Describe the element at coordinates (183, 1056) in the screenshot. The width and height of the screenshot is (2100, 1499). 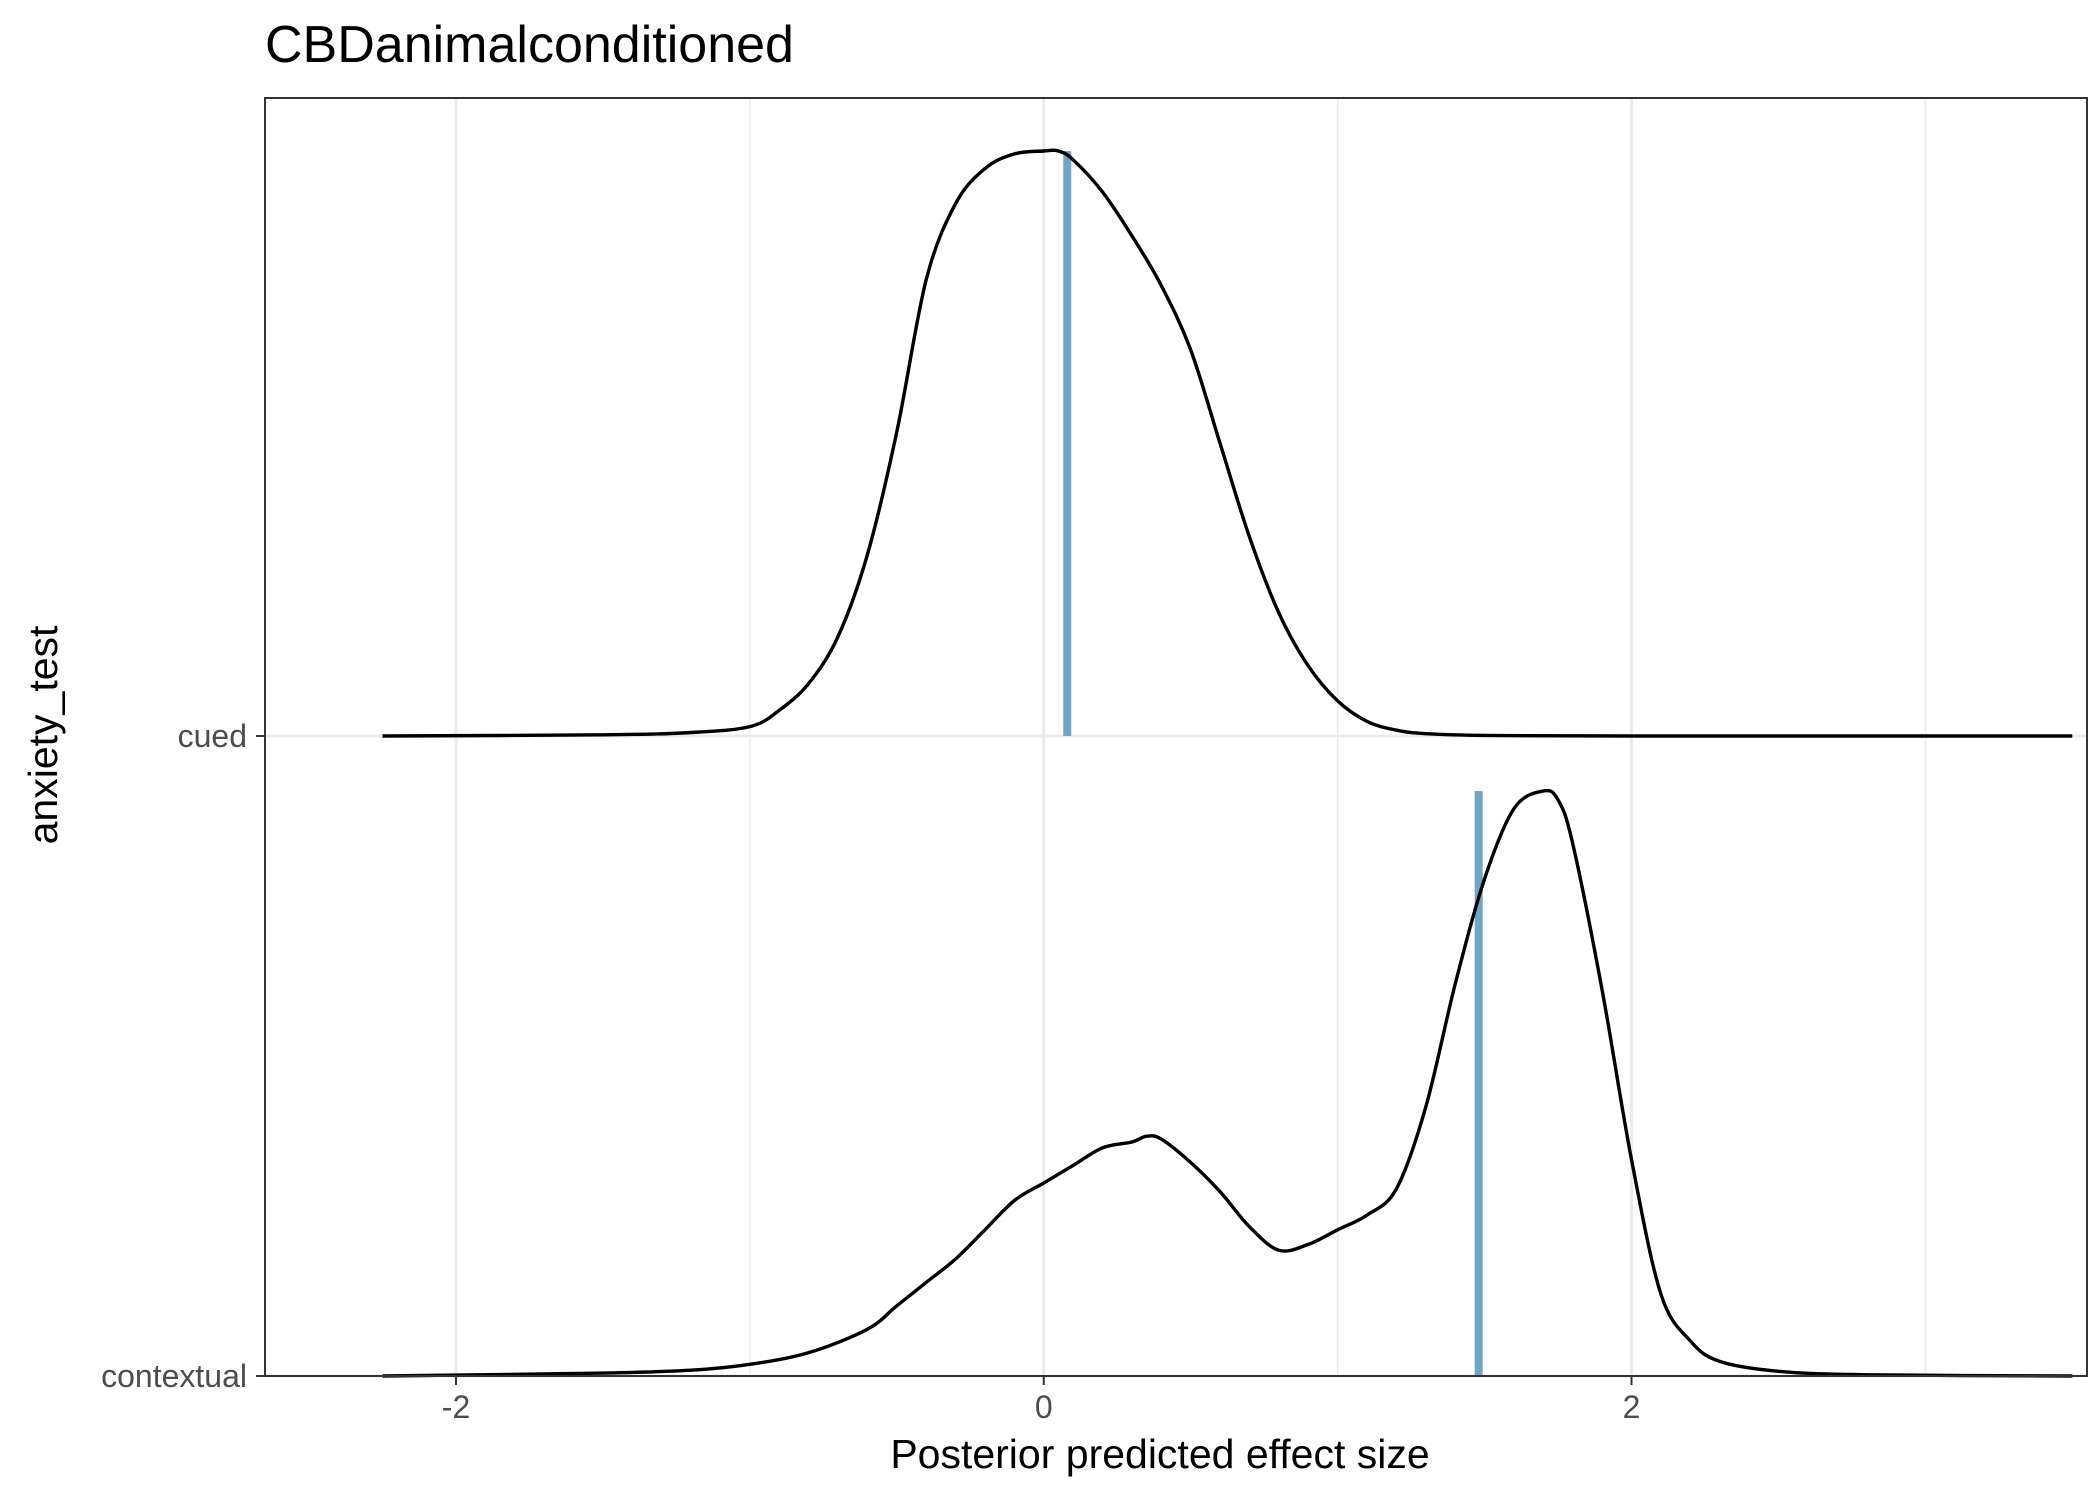
I see `y-axis: contextual cued` at that location.